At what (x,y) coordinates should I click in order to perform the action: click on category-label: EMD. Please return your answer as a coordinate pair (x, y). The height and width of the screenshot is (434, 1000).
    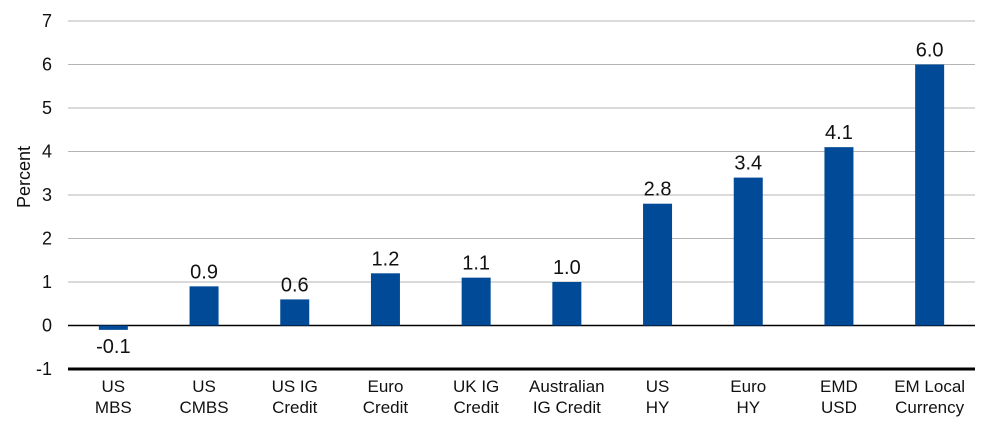
    Looking at the image, I should click on (839, 386).